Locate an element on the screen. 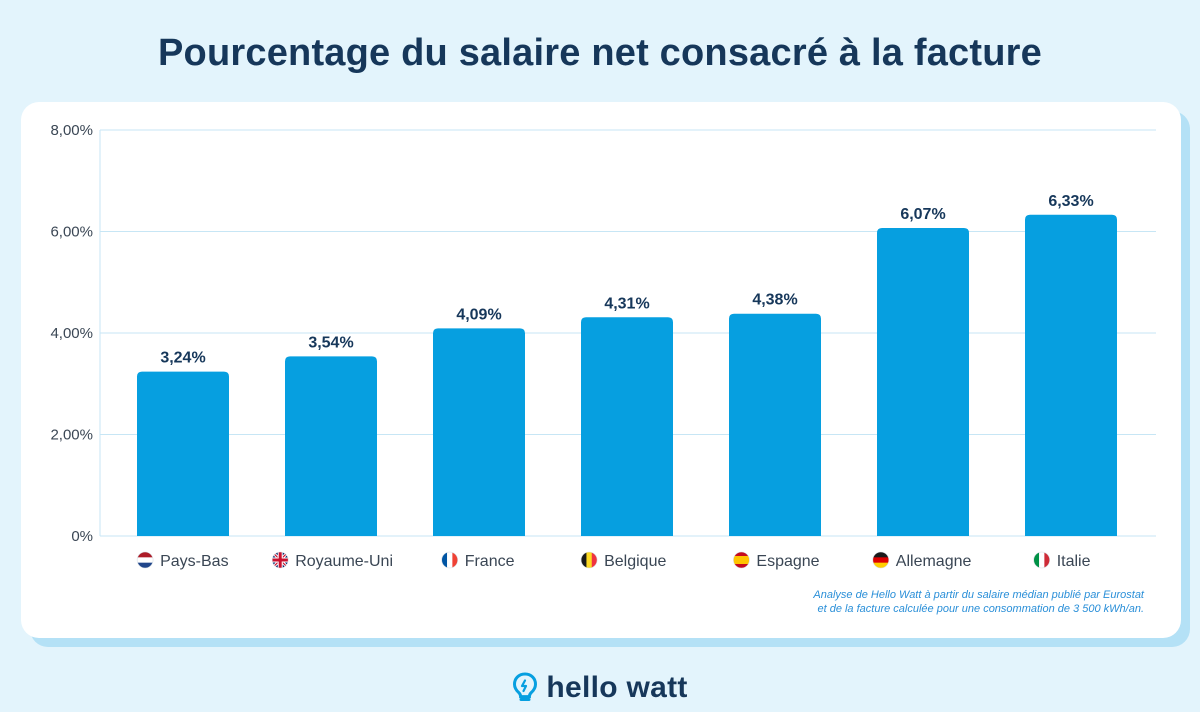 This screenshot has height=712, width=1200. lightbulb-icon is located at coordinates (525, 686).